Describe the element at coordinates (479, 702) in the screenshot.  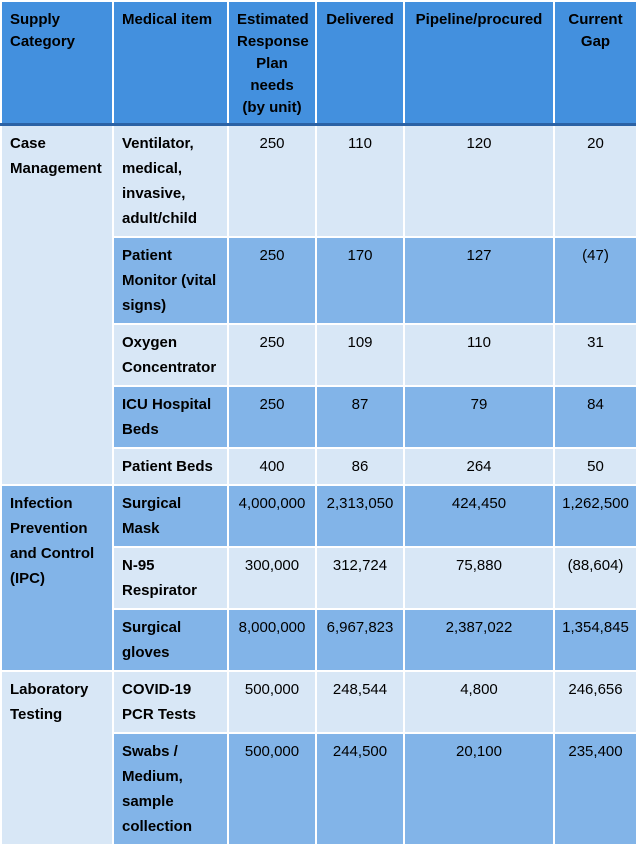
I see `value-cell-pipeline: 4,800` at that location.